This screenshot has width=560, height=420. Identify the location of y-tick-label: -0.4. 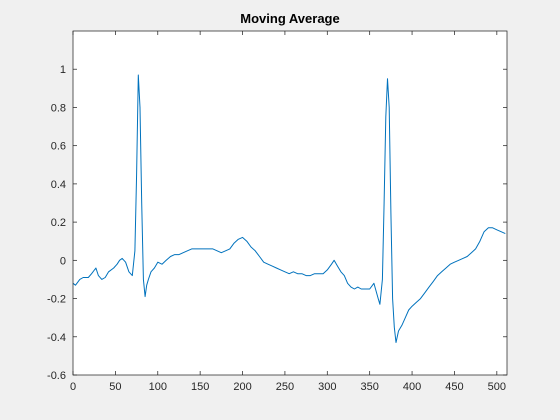
(56, 338).